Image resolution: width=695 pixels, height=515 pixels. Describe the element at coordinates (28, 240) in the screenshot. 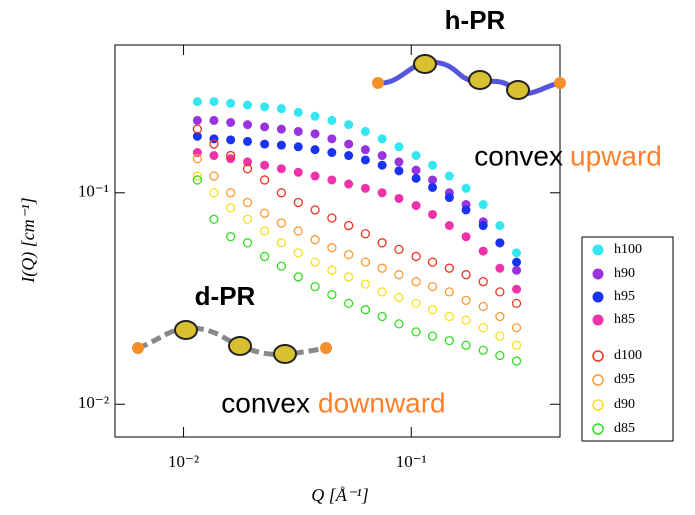

I see `y-axis-label: I(Q) [cm⁻¹]` at that location.